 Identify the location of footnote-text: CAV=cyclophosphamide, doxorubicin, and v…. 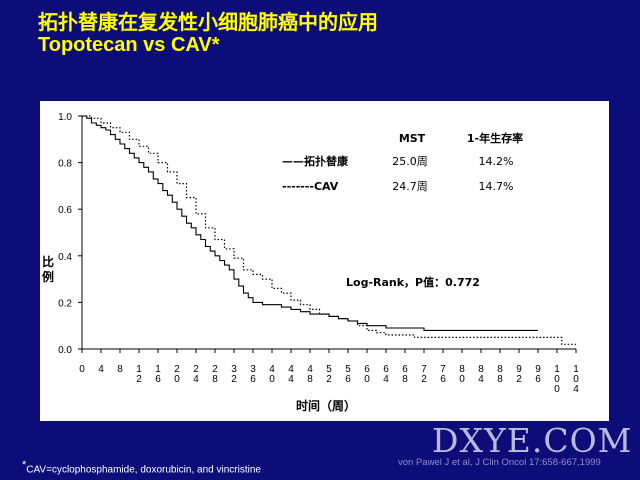
(143, 470).